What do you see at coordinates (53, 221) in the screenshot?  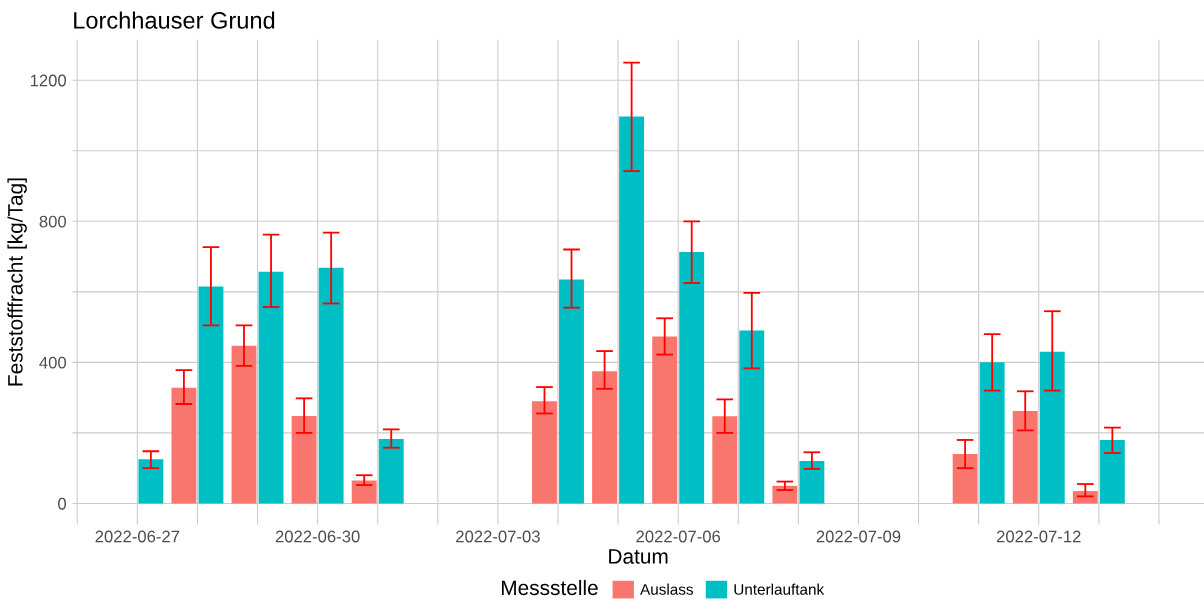 I see `y-tick-label: 800` at bounding box center [53, 221].